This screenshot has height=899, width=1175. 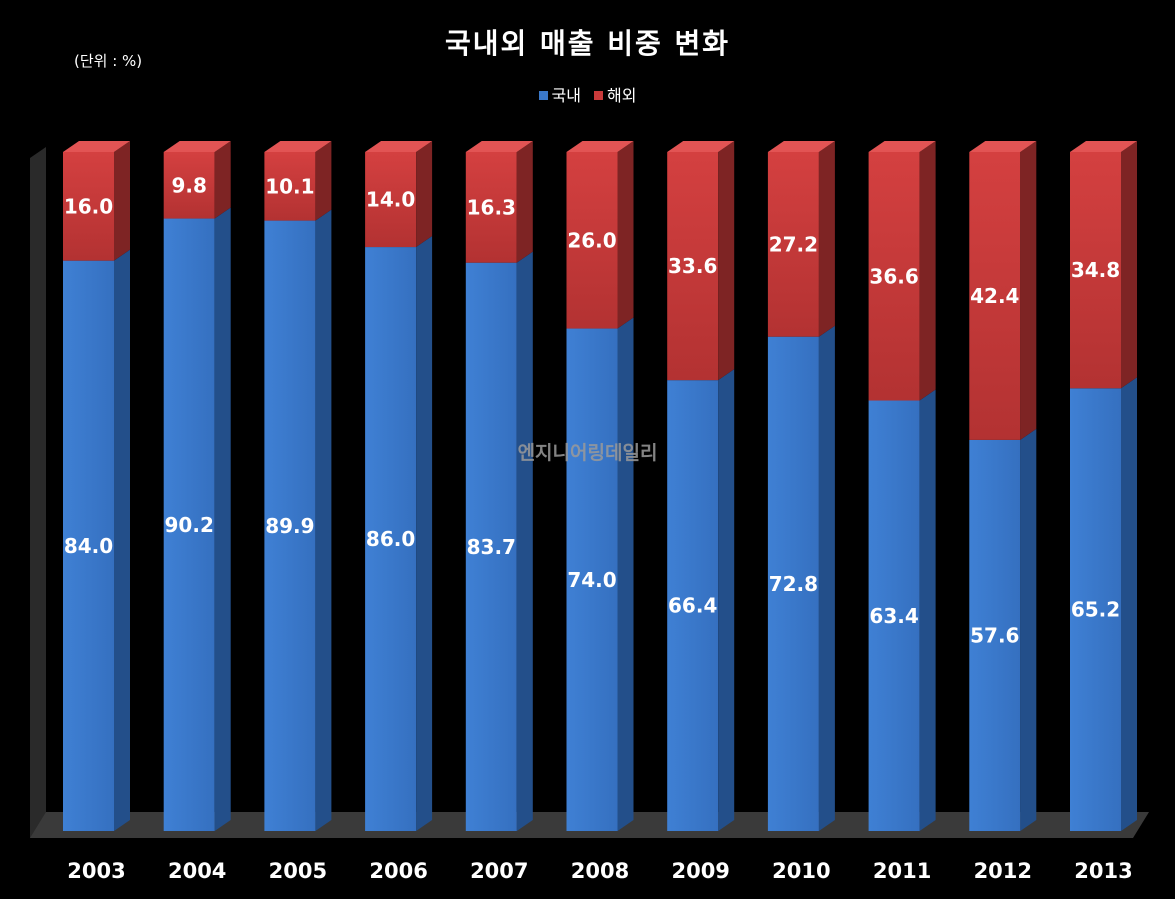 What do you see at coordinates (197, 871) in the screenshot?
I see `x-tick-label: 2004` at bounding box center [197, 871].